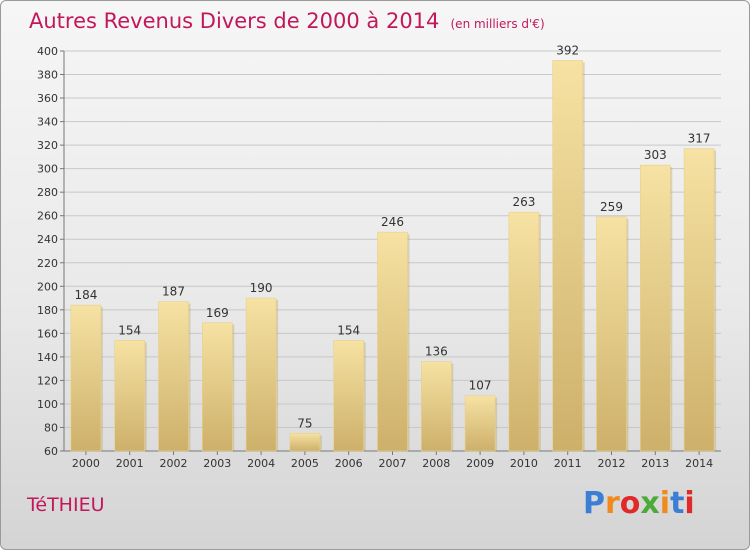  Describe the element at coordinates (305, 463) in the screenshot. I see `x-tick-label: 2005` at that location.